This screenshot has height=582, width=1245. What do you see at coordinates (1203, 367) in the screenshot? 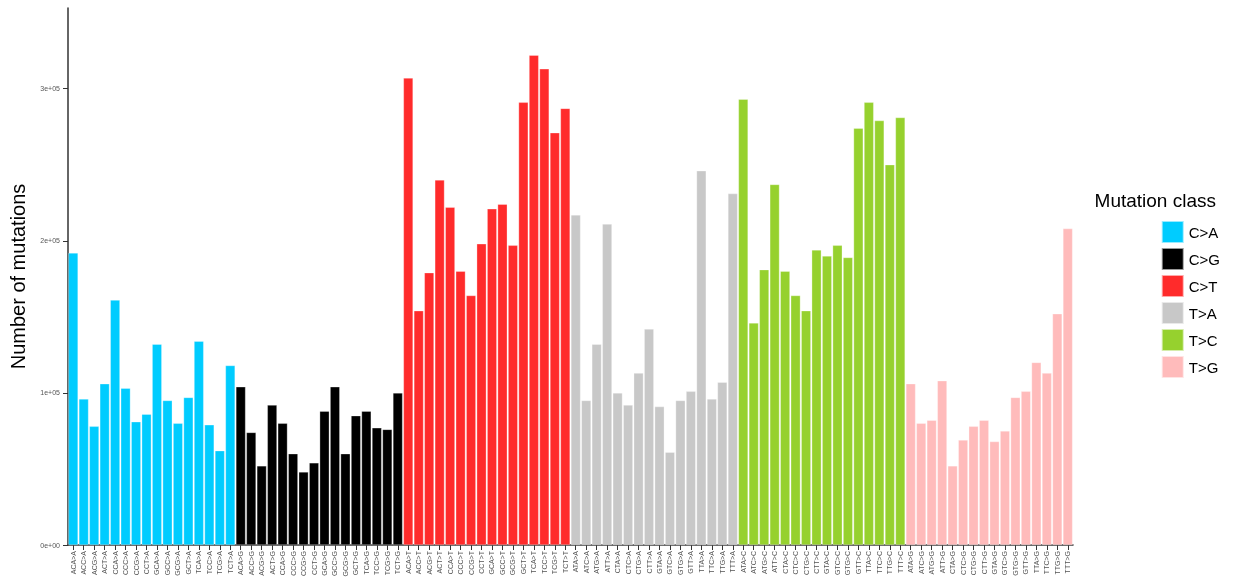
I see `legend-label: T>G` at bounding box center [1203, 367].